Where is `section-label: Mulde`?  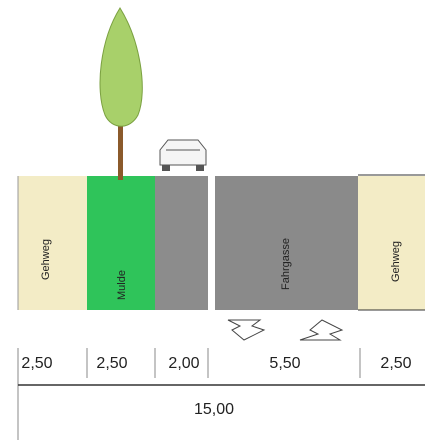 section-label: Mulde is located at coordinates (122, 285).